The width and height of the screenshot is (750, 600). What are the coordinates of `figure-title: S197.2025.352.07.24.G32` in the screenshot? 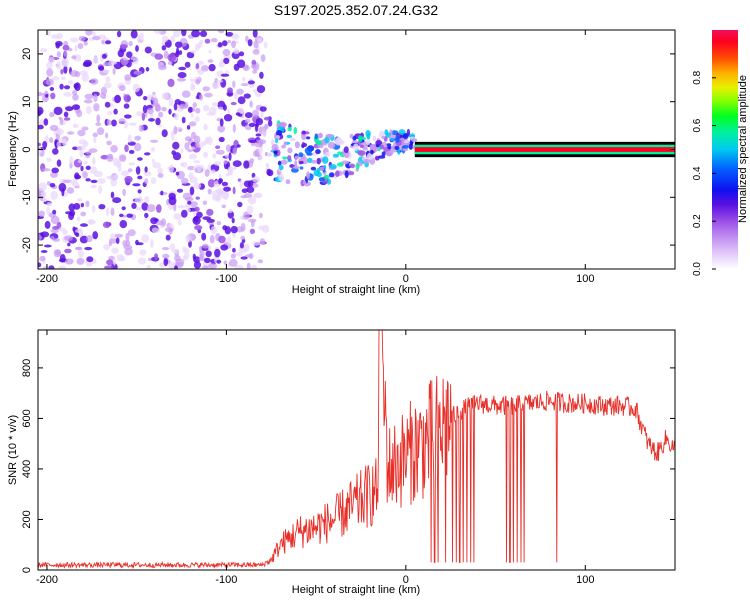 It's located at (356, 10).